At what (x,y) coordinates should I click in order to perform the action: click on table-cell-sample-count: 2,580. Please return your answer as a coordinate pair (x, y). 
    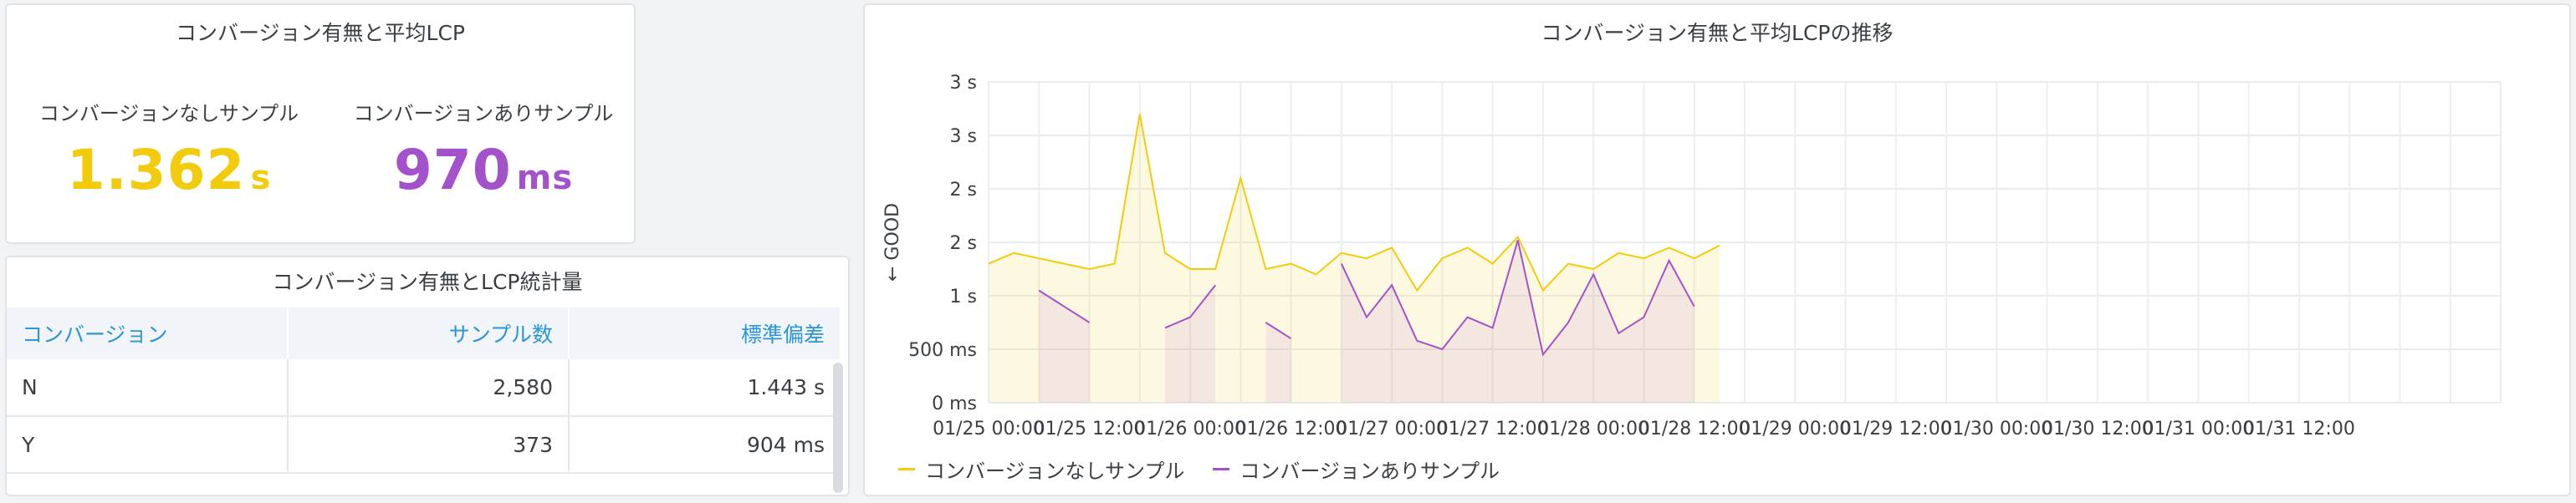
    Looking at the image, I should click on (429, 388).